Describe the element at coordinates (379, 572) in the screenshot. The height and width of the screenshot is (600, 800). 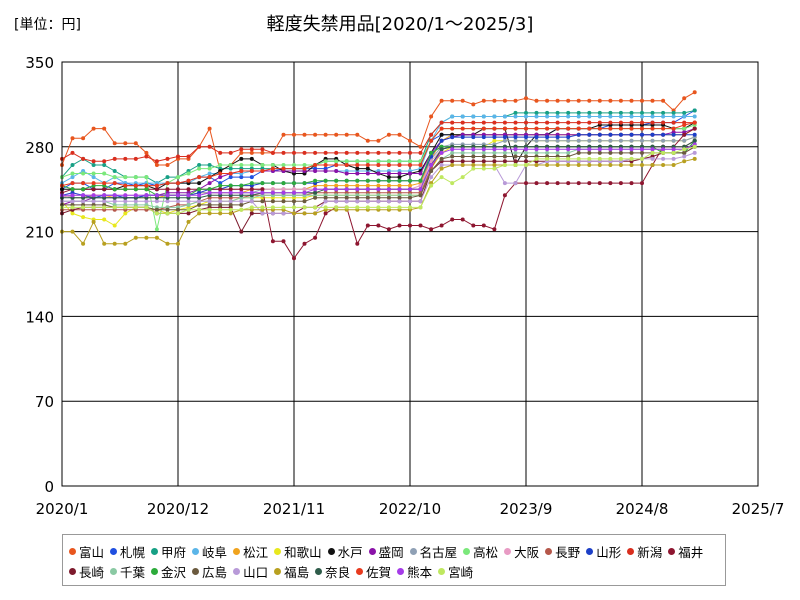
I see `legend-label: 佐賀` at that location.